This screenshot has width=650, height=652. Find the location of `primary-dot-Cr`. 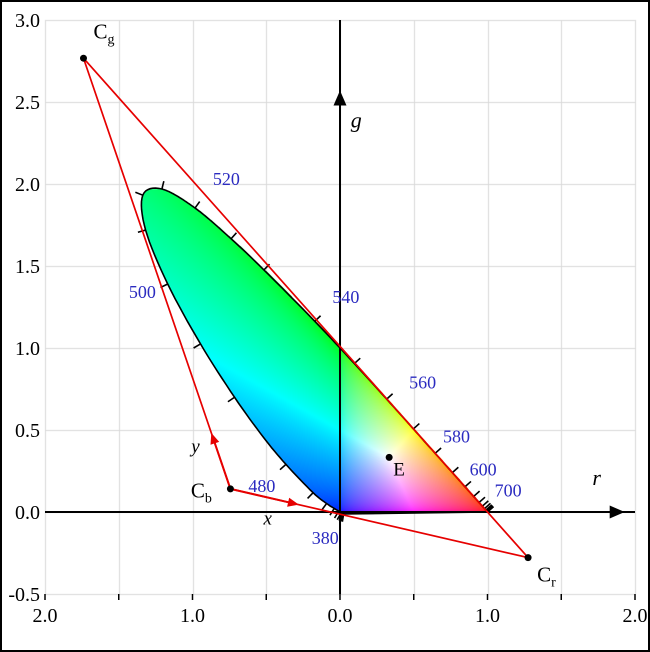

primary-dot-Cr is located at coordinates (528, 558).